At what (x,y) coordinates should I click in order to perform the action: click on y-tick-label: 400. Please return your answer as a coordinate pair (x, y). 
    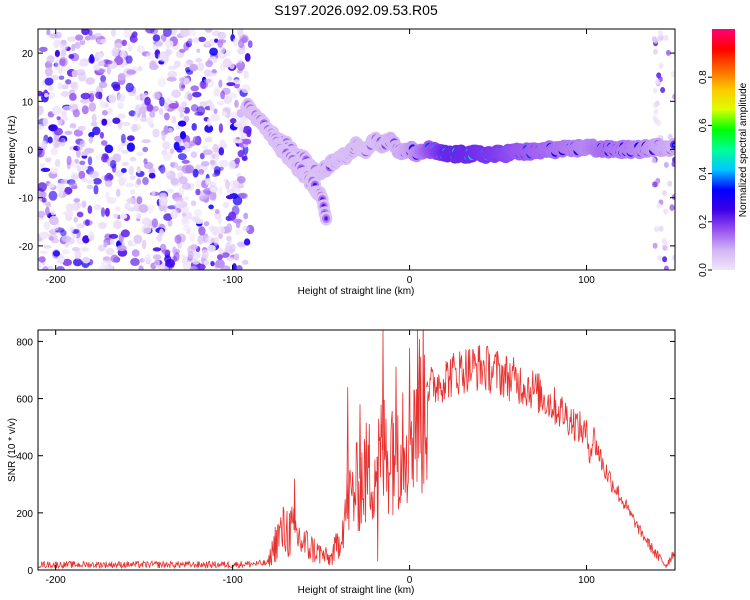
    Looking at the image, I should click on (24, 457).